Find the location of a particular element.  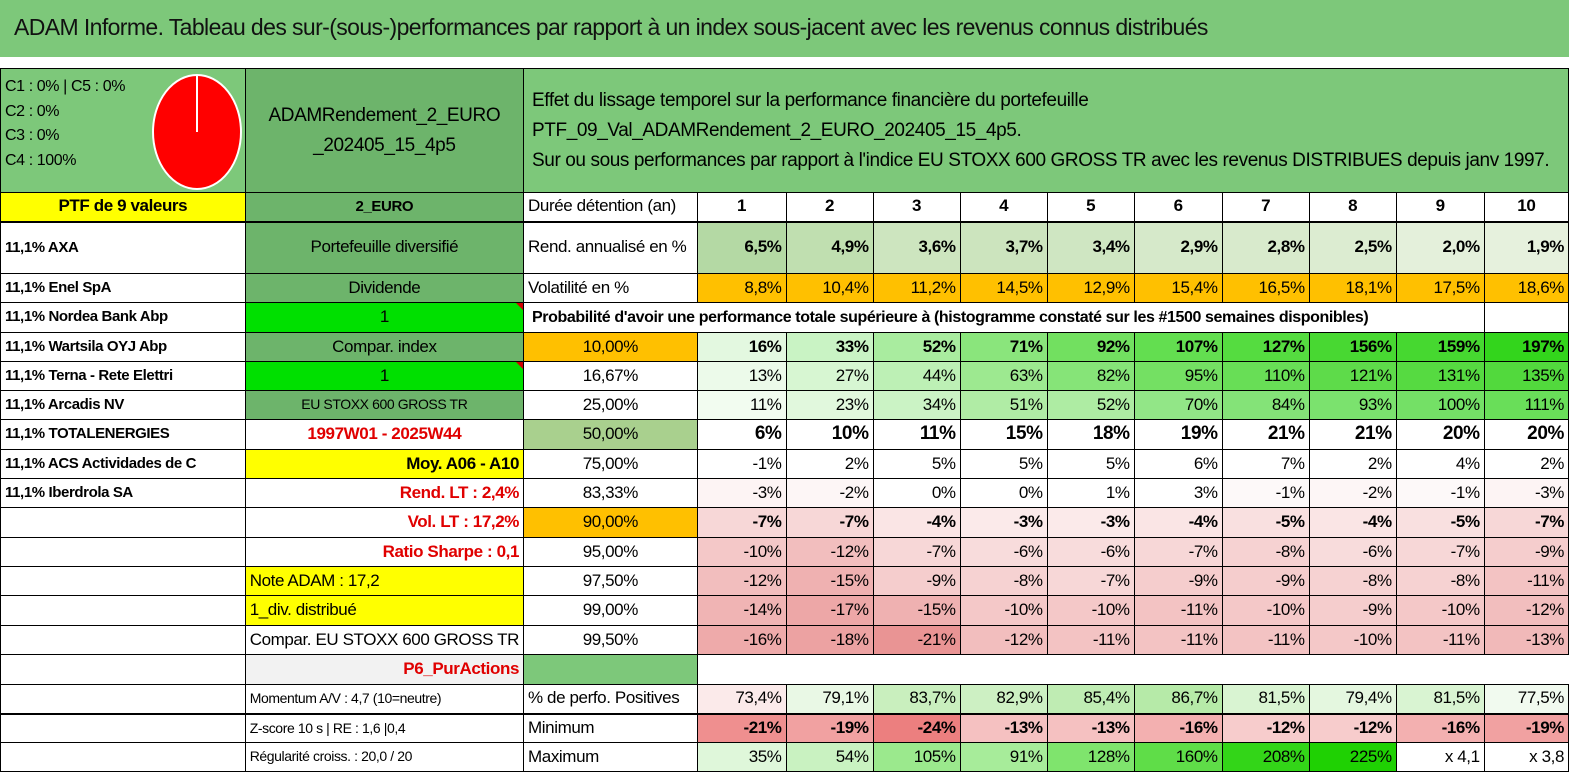

quantile-level-10: 99,00% is located at coordinates (610, 610).